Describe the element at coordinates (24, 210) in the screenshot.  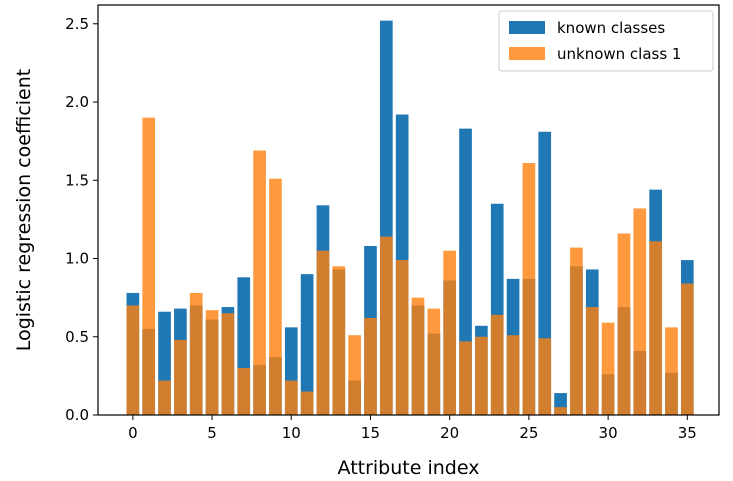
I see `y-axis-label: Logistic regression coefficient` at that location.